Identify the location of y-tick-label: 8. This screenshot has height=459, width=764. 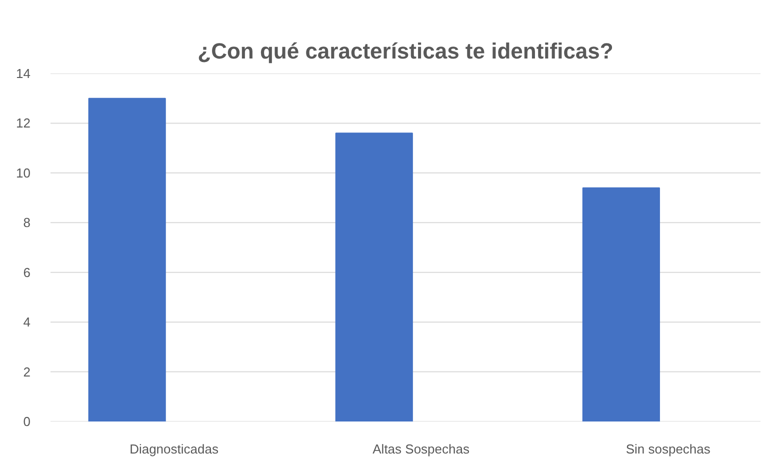
(27, 222).